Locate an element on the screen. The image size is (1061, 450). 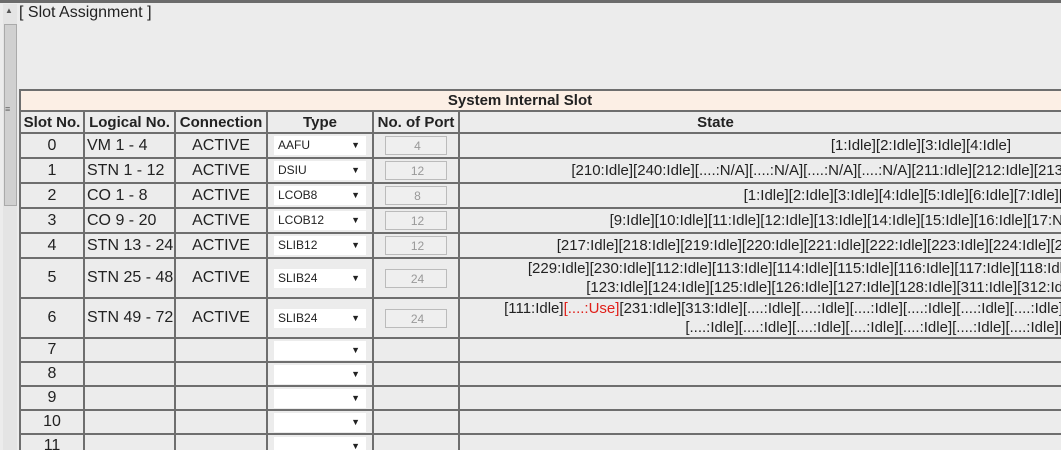
type-value: DSIU is located at coordinates (292, 170).